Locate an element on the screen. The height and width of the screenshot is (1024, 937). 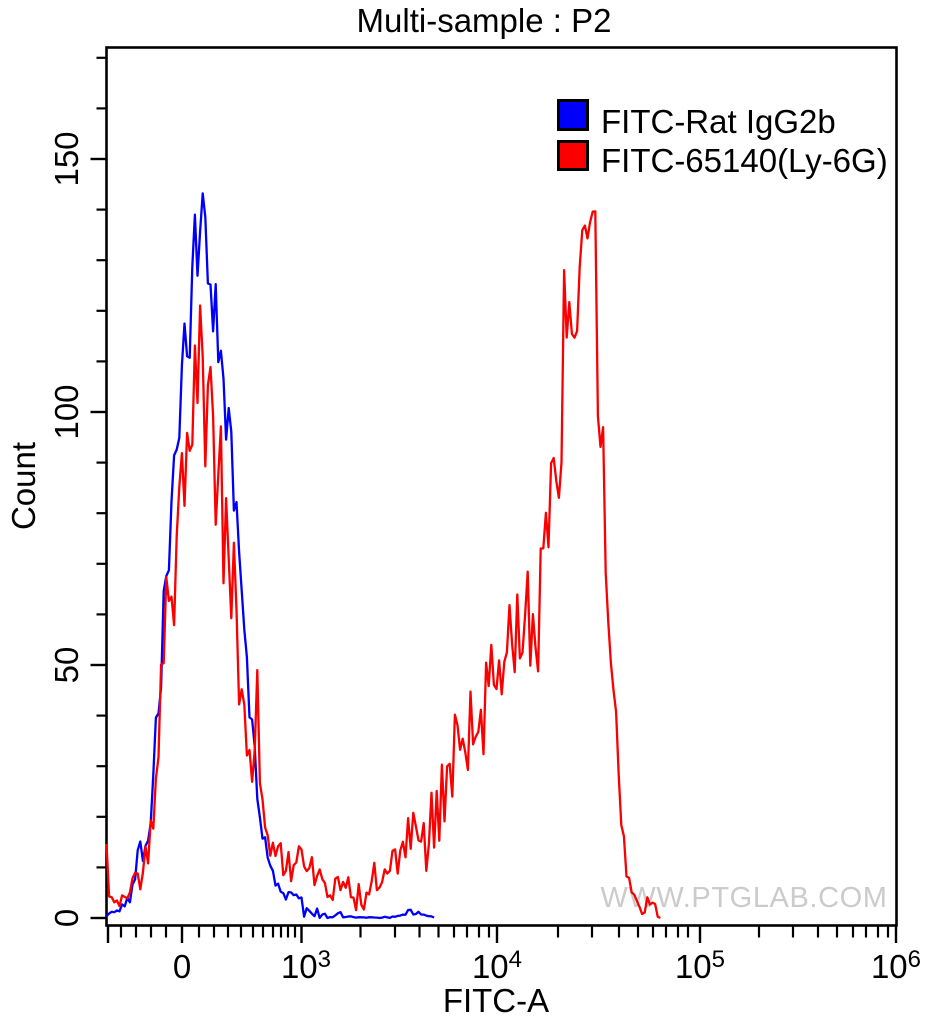
svg-text: FITC-65140(Ly-6G) is located at coordinates (744, 160).